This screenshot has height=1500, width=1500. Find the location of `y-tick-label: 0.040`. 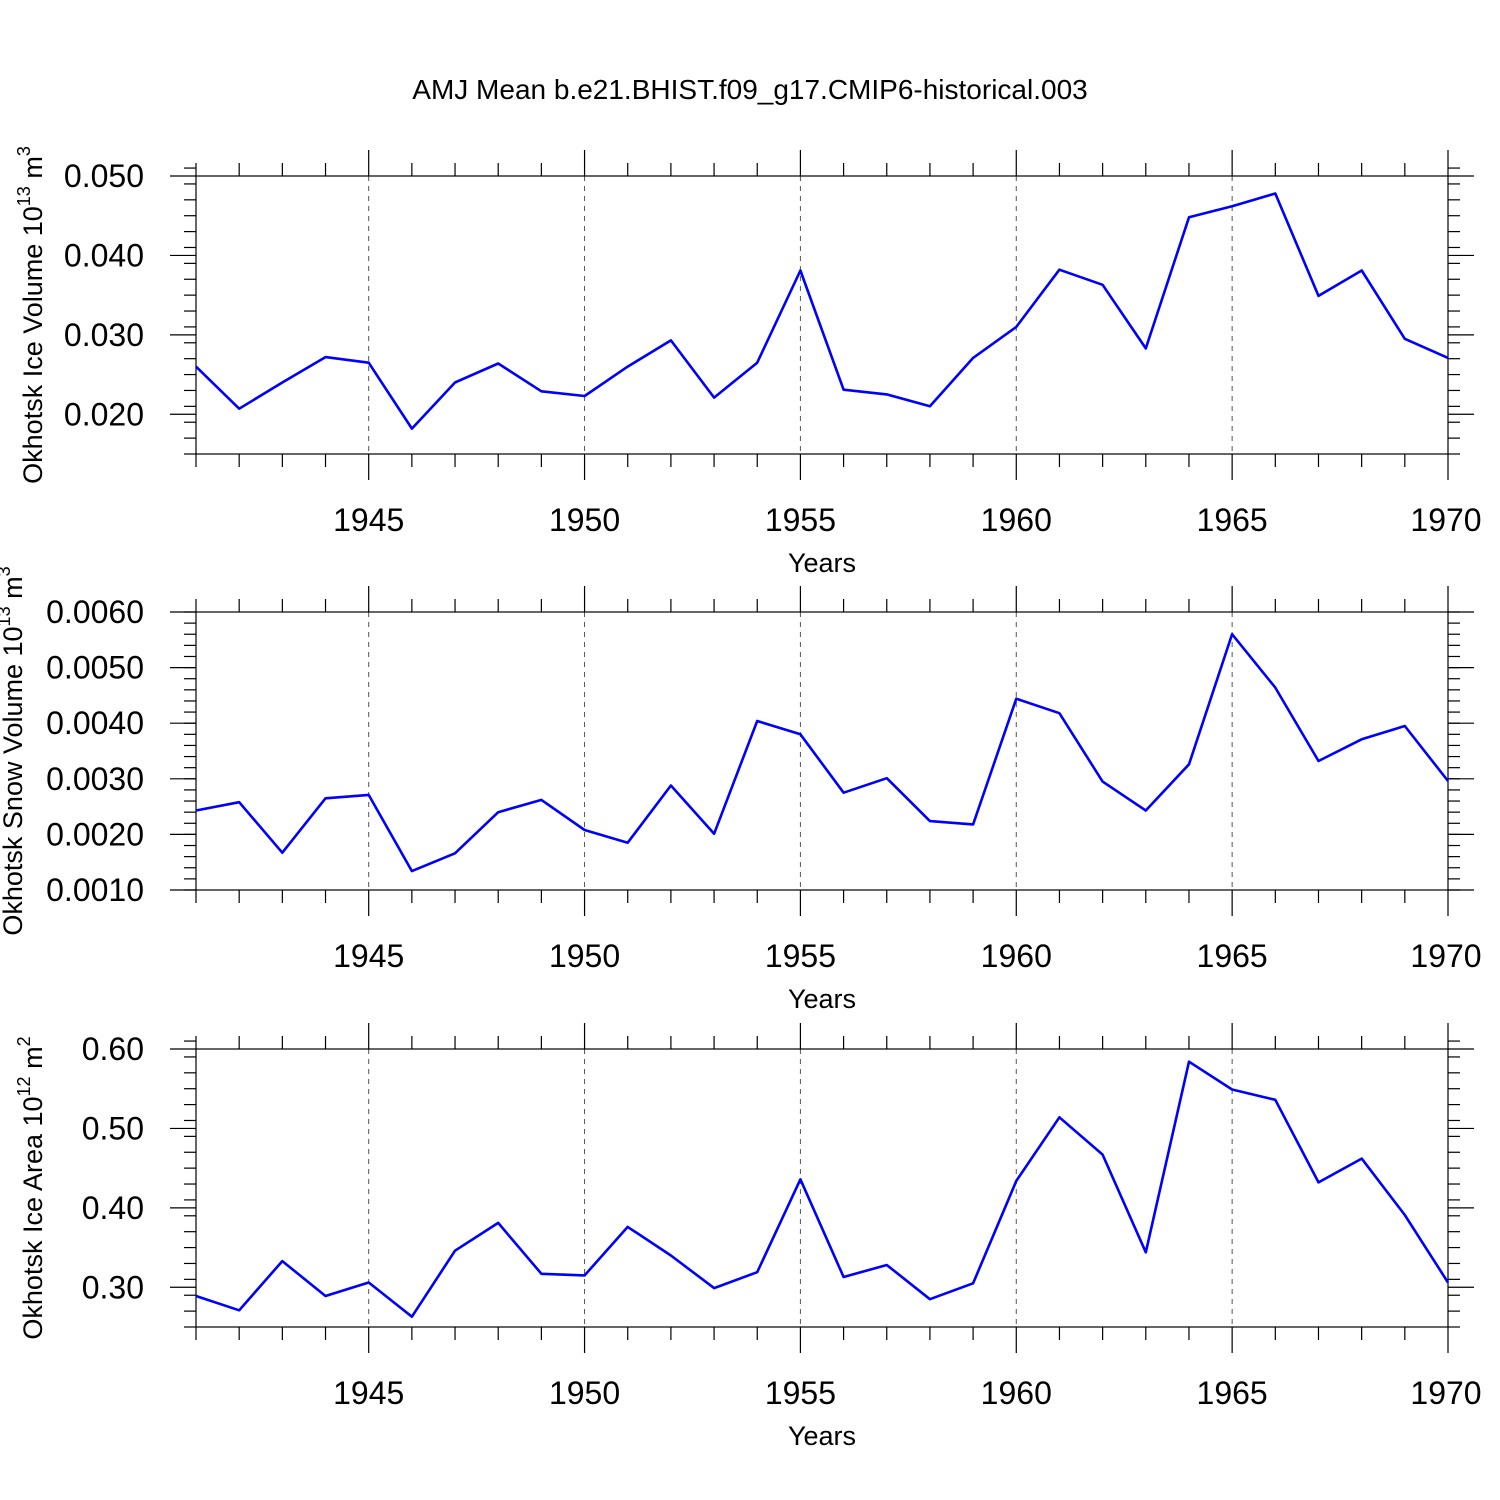

y-tick-label: 0.040 is located at coordinates (104, 255).